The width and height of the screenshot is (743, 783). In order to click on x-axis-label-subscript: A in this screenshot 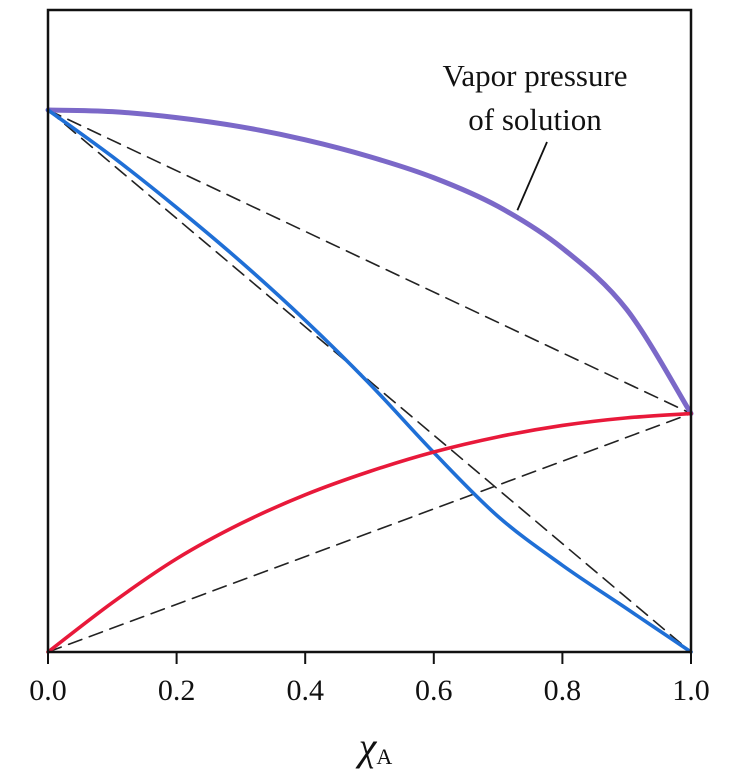, I will do `click(384, 756)`.